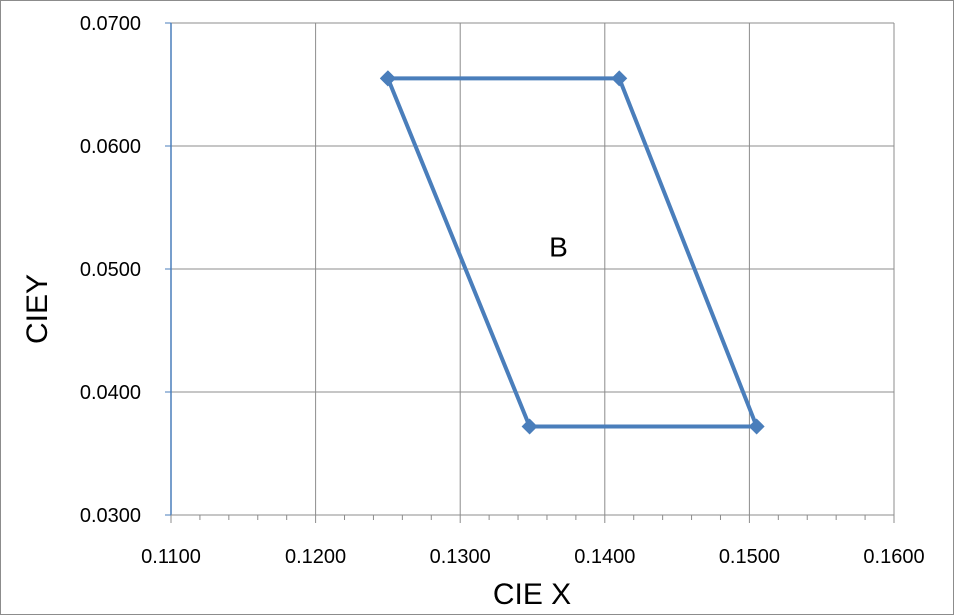 This screenshot has height=615, width=954. What do you see at coordinates (315, 557) in the screenshot?
I see `x-tick-label: 0.1200` at bounding box center [315, 557].